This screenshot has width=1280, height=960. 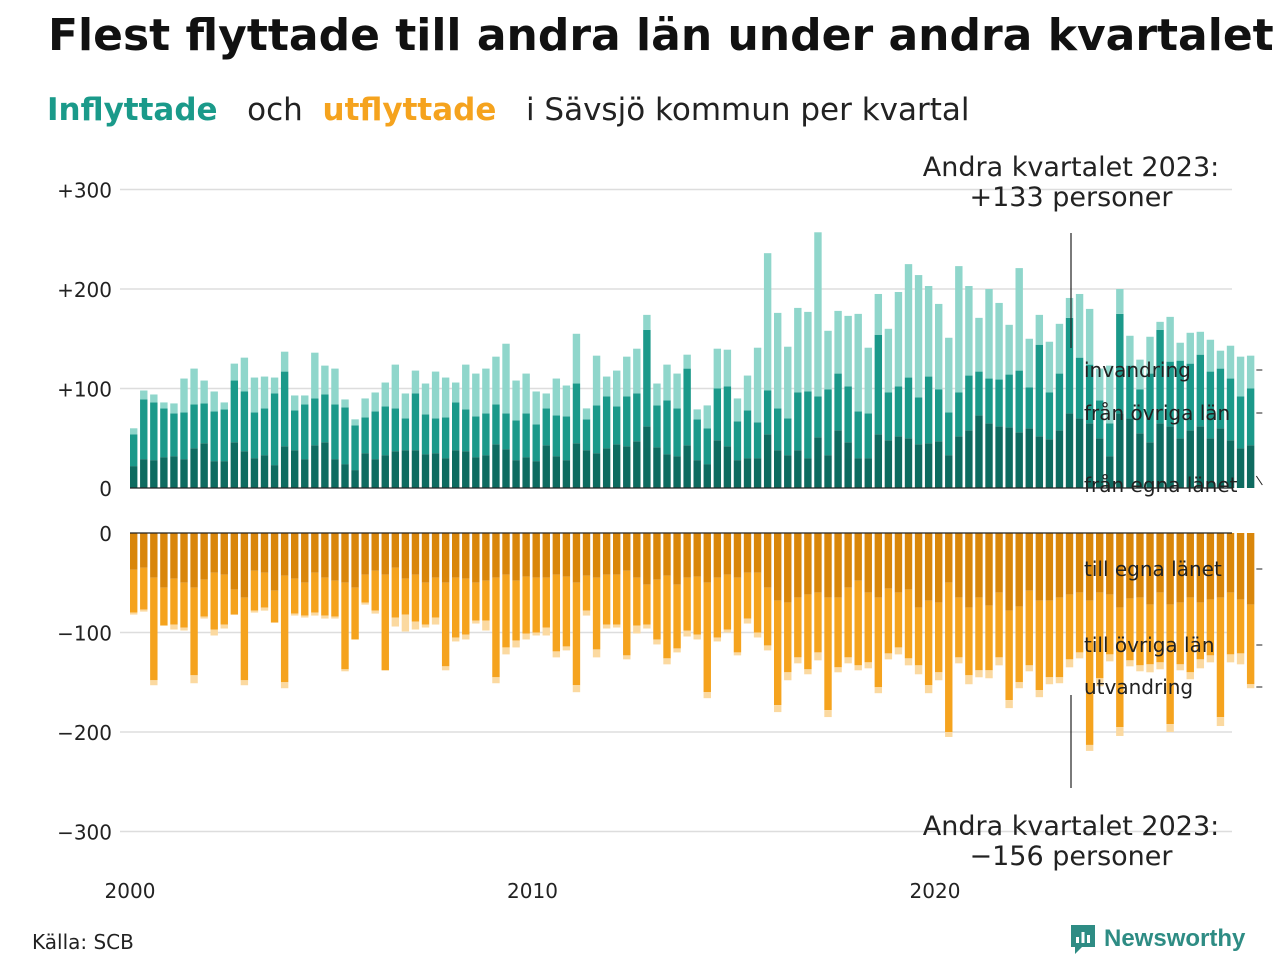 I want to click on x-tick-label: 2000, so click(x=130, y=891).